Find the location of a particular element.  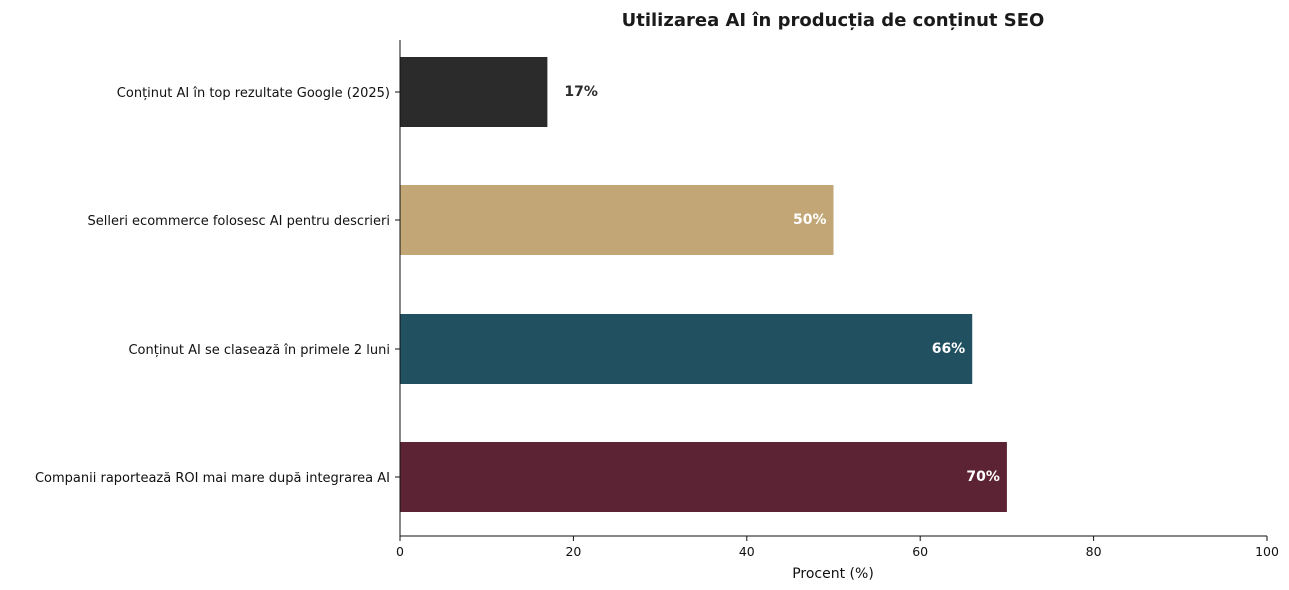

x-tick-label: 80 is located at coordinates (1094, 551).